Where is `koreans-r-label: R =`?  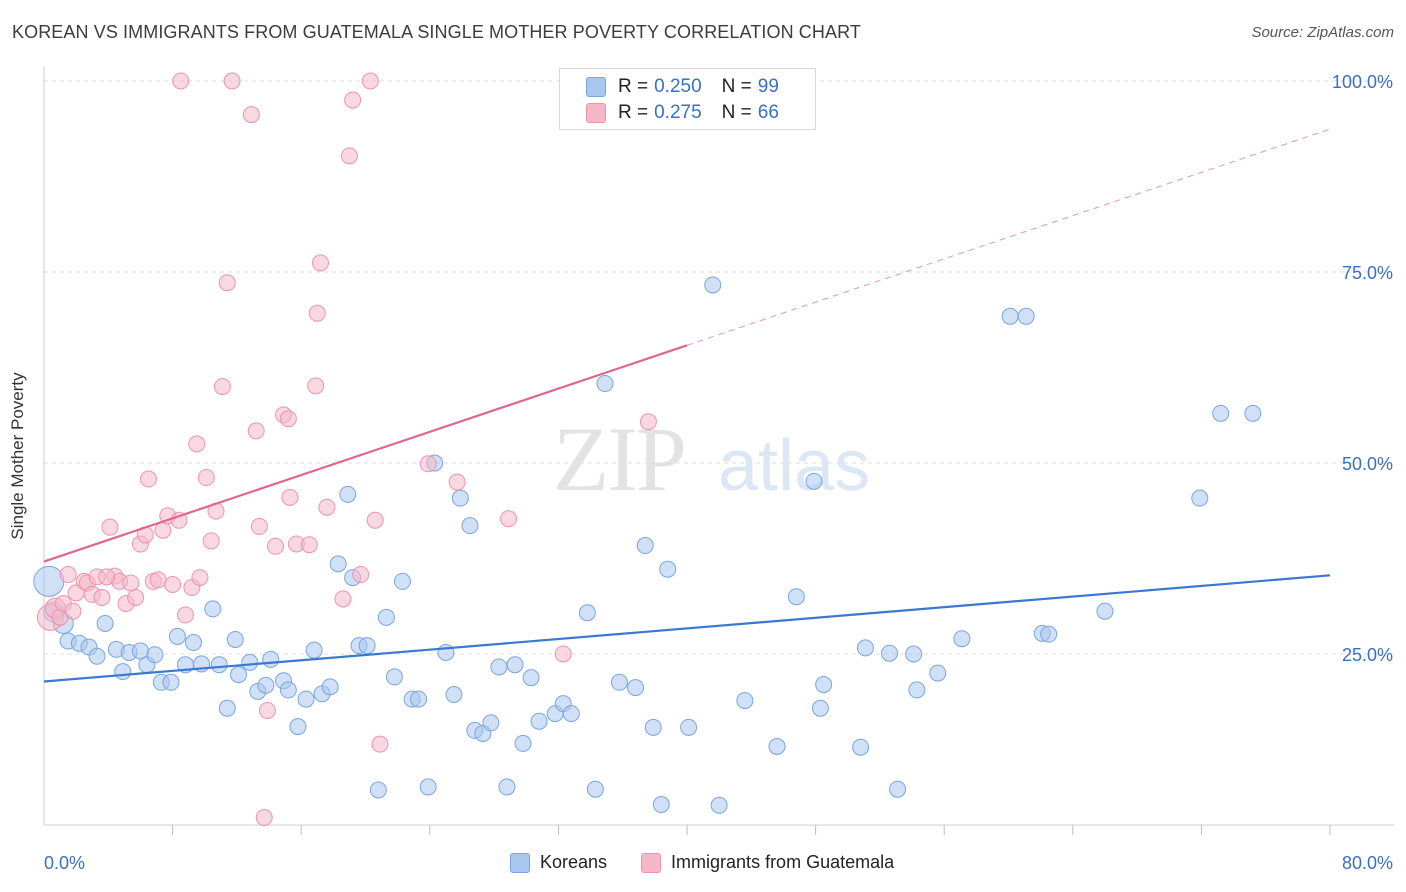 koreans-r-label: R = is located at coordinates (633, 86).